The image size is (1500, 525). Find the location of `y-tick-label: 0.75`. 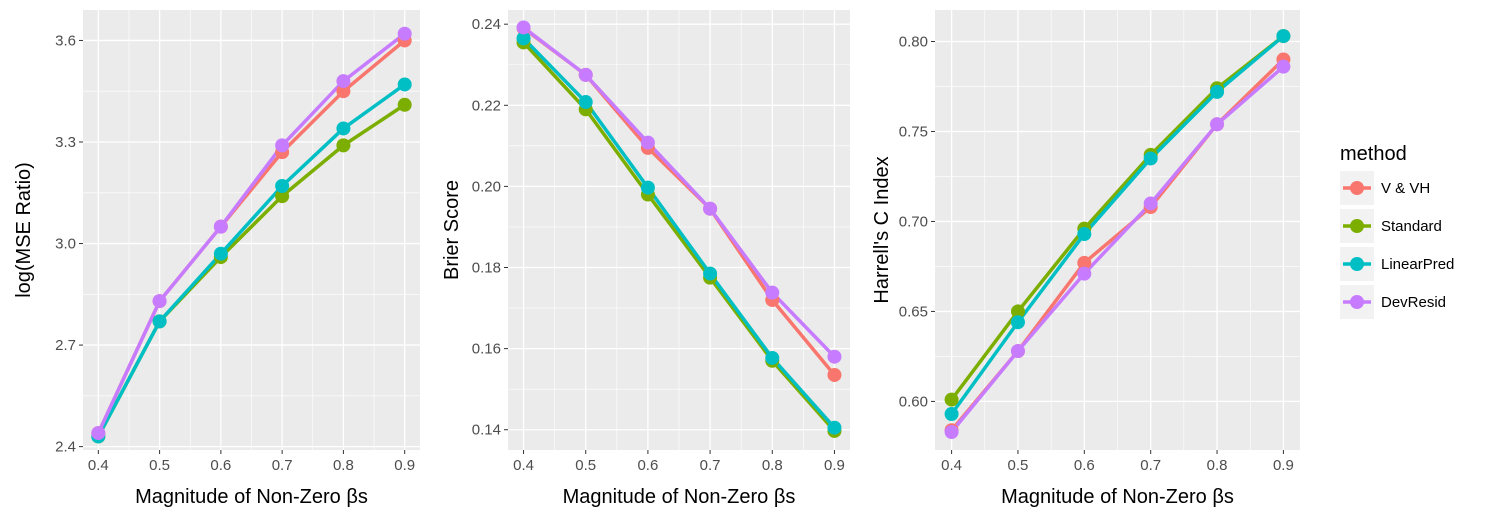

y-tick-label: 0.75 is located at coordinates (913, 131).